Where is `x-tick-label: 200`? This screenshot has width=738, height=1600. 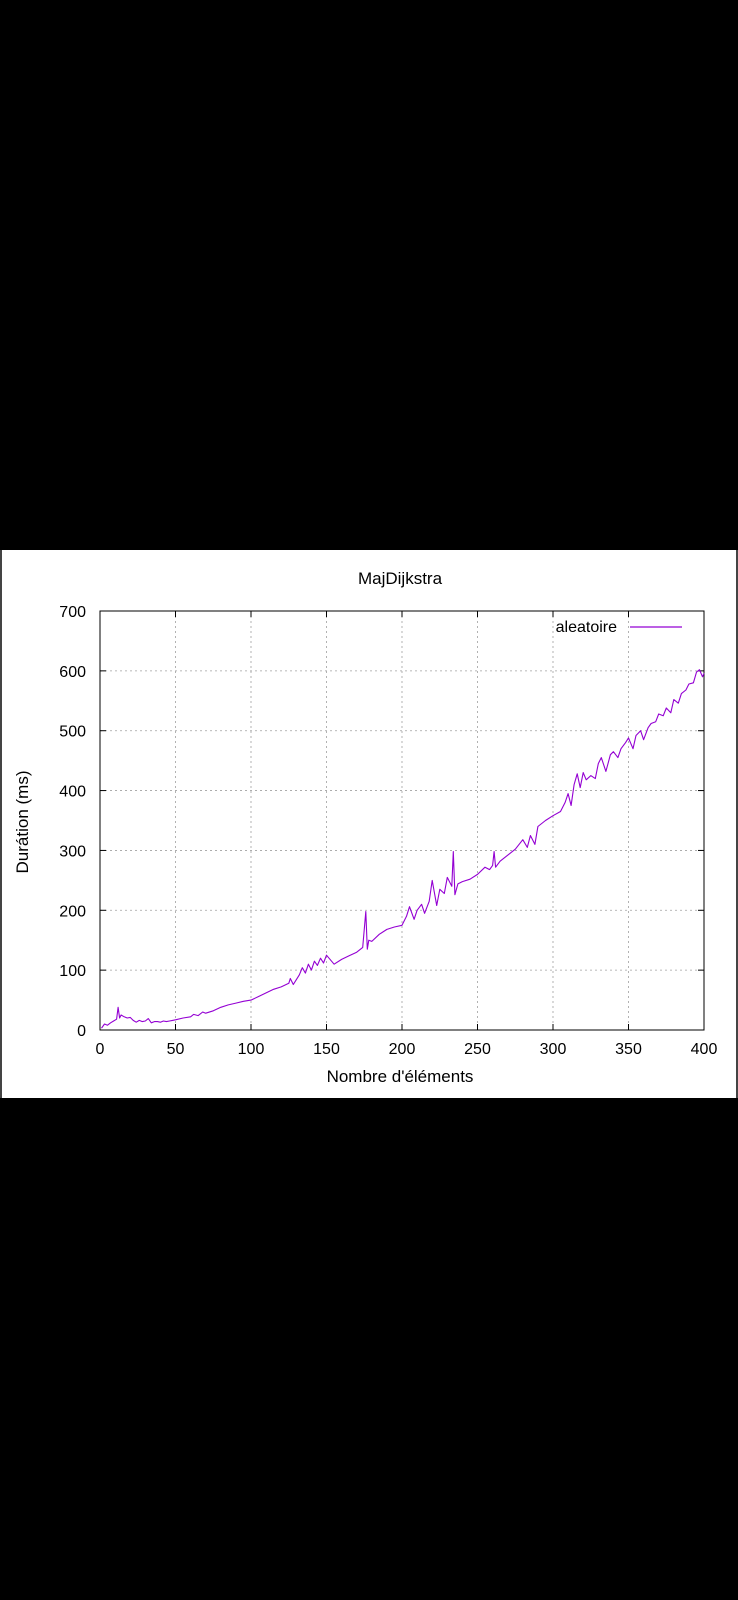
x-tick-label: 200 is located at coordinates (402, 1049).